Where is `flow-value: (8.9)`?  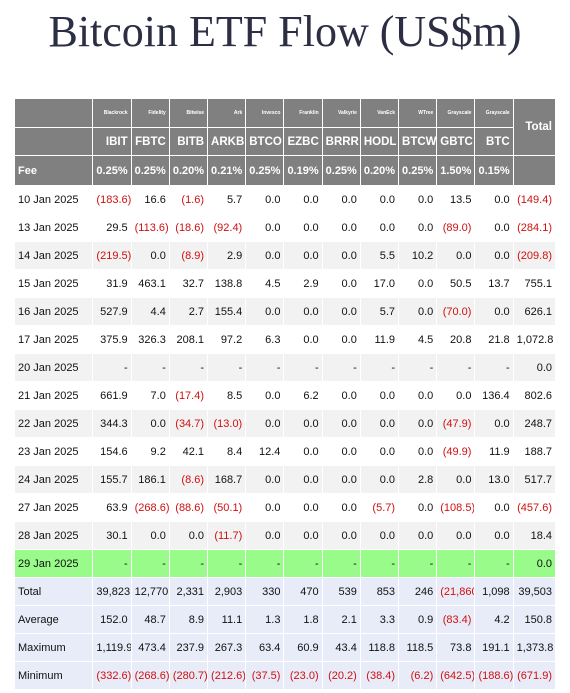
flow-value: (8.9) is located at coordinates (188, 255).